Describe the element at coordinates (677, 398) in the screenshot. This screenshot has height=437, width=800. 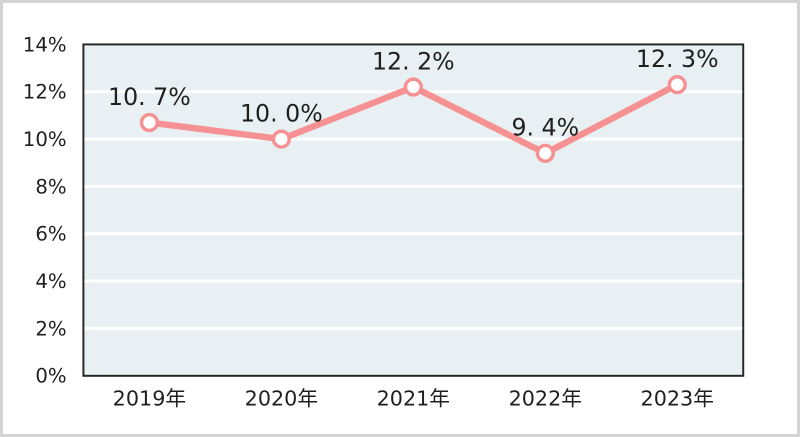
I see `x-axis-tick-label: 2023年` at that location.